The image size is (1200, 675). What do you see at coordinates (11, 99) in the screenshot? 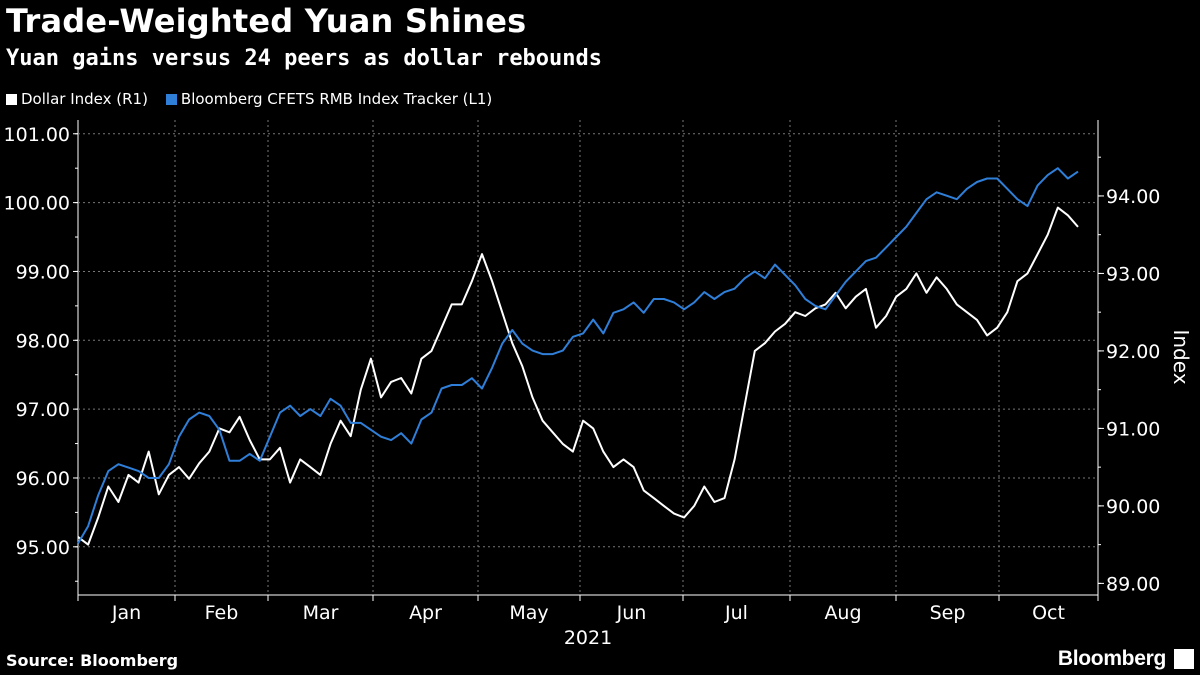
I see `legend-swatch-dollar` at bounding box center [11, 99].